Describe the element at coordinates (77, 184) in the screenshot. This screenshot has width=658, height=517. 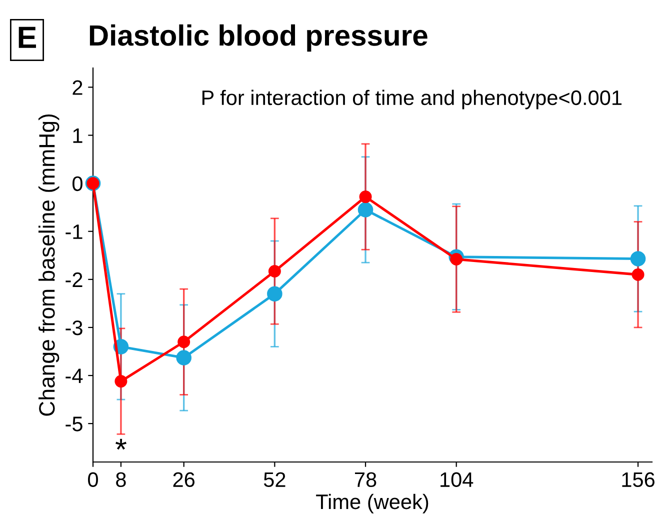
I see `y-tick-label: 0` at that location.